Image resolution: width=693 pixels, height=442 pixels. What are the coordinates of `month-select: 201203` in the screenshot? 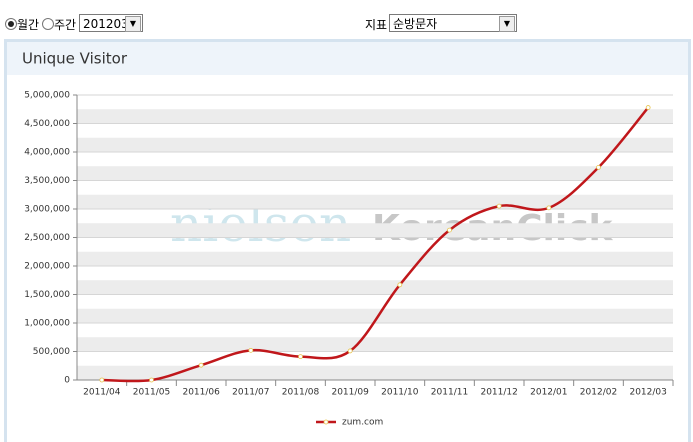 It's located at (111, 23).